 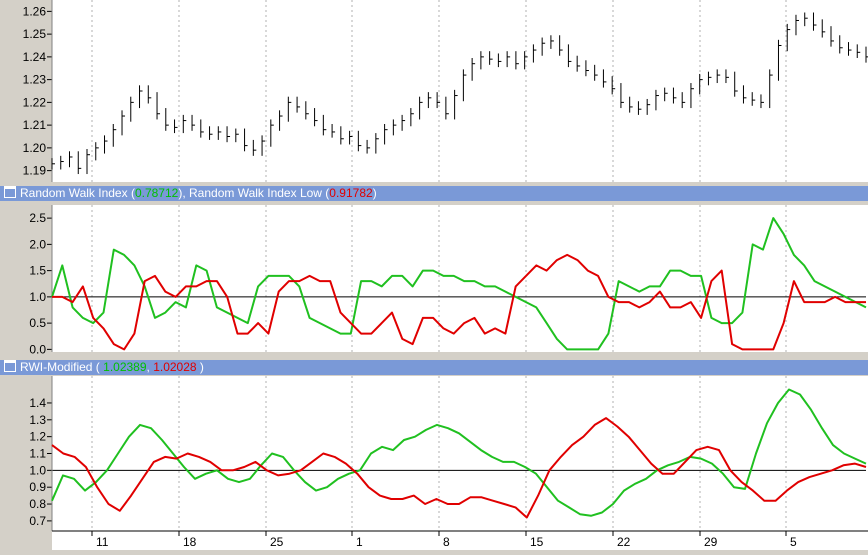 I want to click on y-tick-label: 0.5, so click(x=37, y=323).